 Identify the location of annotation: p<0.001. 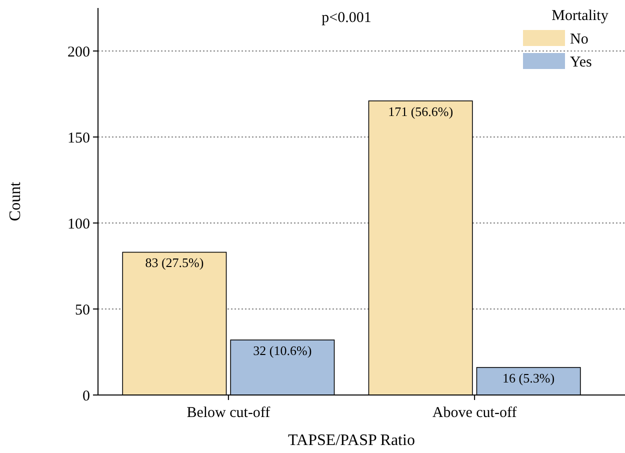
(347, 18).